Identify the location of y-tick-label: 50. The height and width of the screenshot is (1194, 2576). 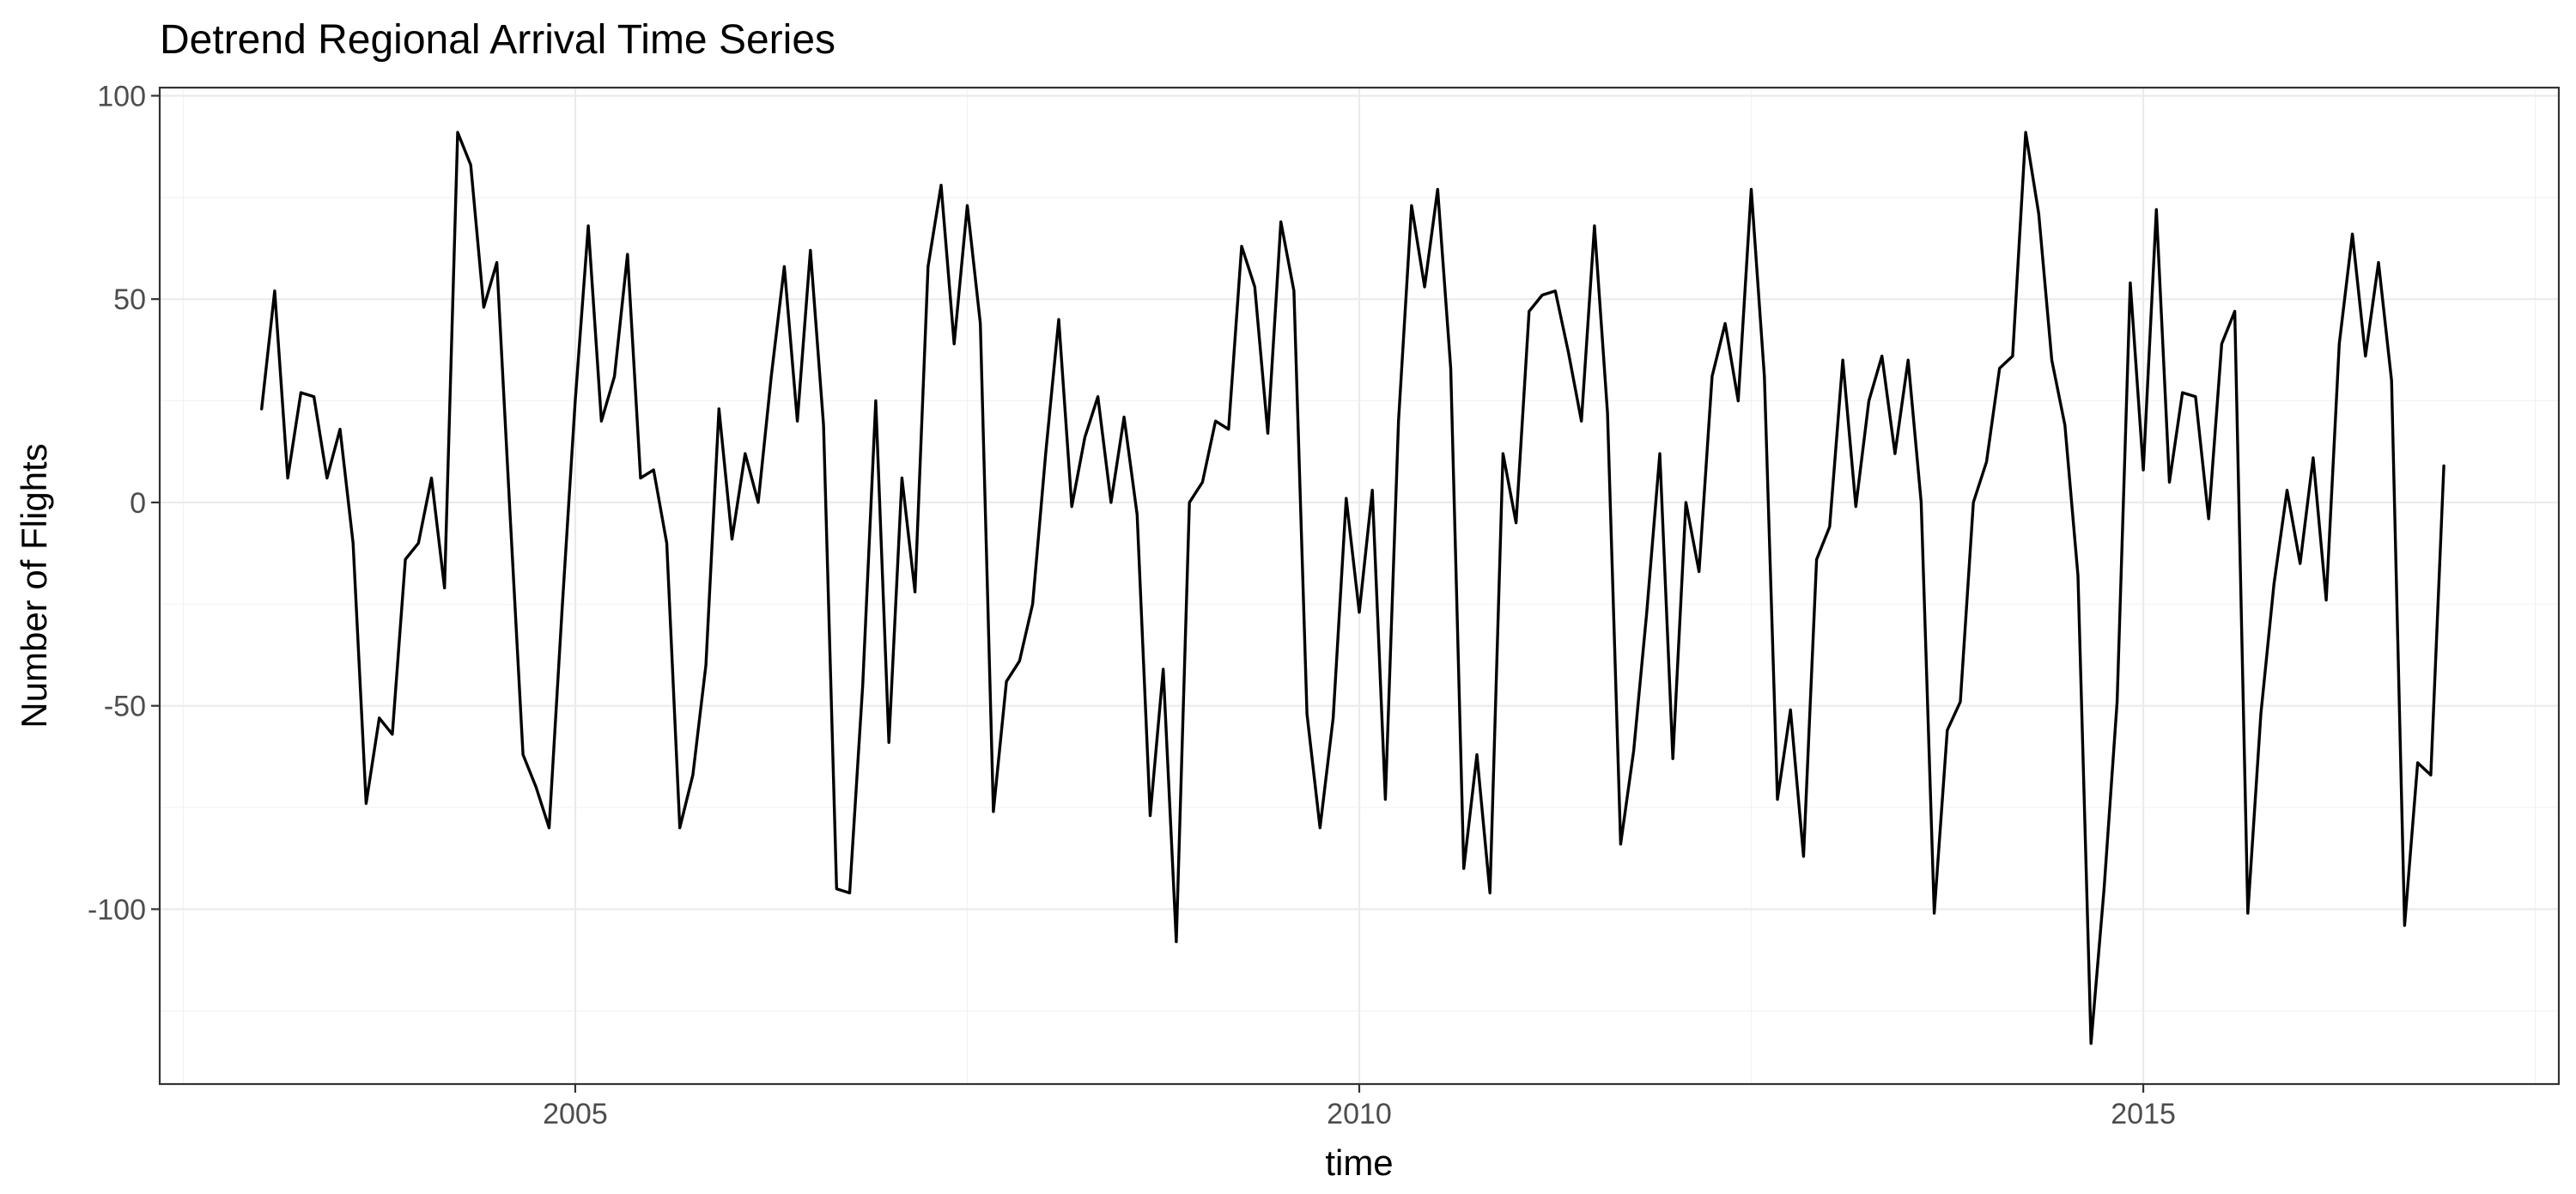
(129, 299).